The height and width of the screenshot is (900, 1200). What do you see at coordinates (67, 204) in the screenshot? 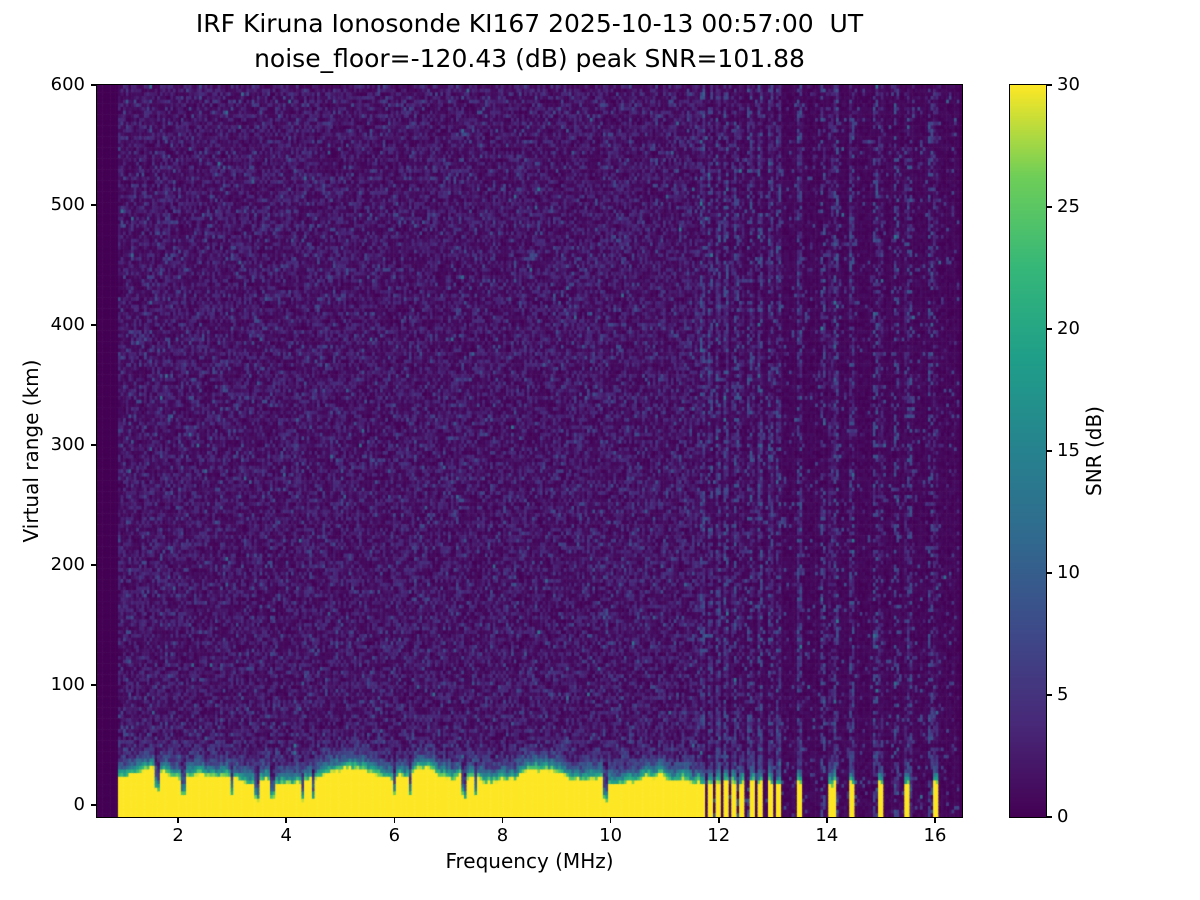
I see `y-tick-label: 500` at bounding box center [67, 204].